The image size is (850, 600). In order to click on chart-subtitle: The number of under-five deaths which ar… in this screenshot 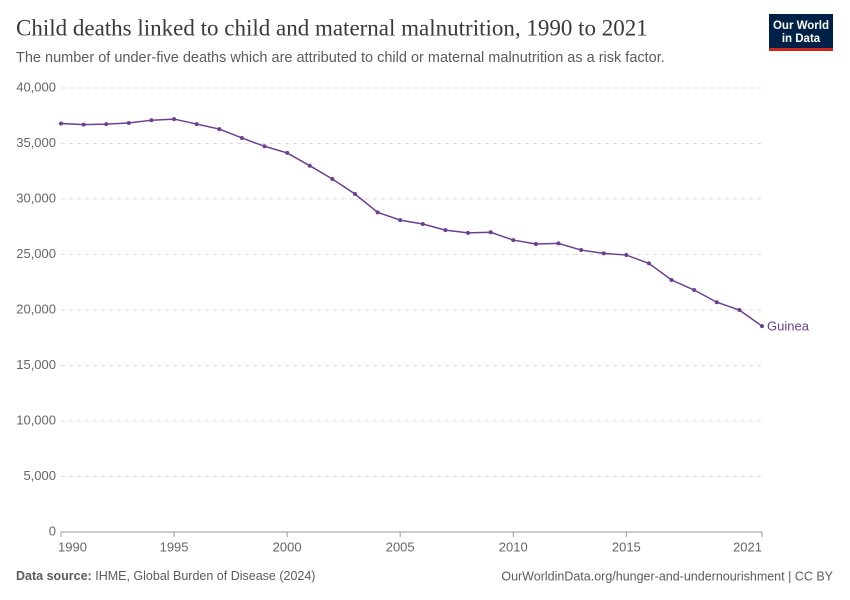, I will do `click(340, 58)`.